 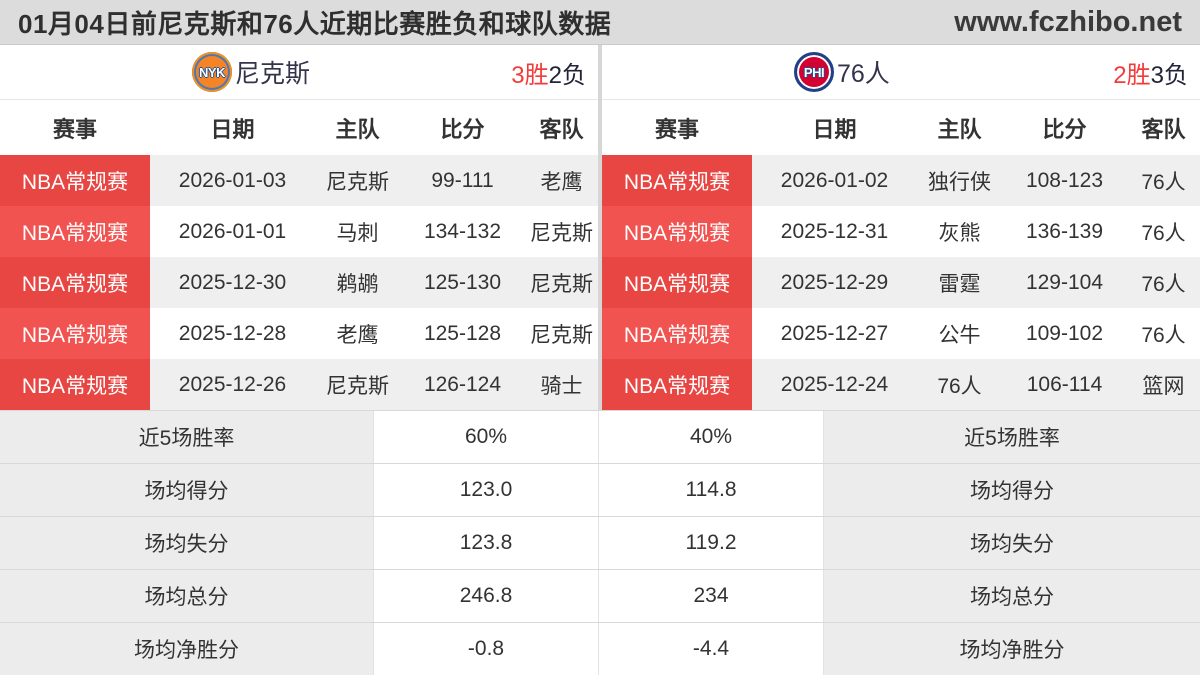 I want to click on team-header-knicks: NYK 尼克斯 3胜2负, so click(x=299, y=72).